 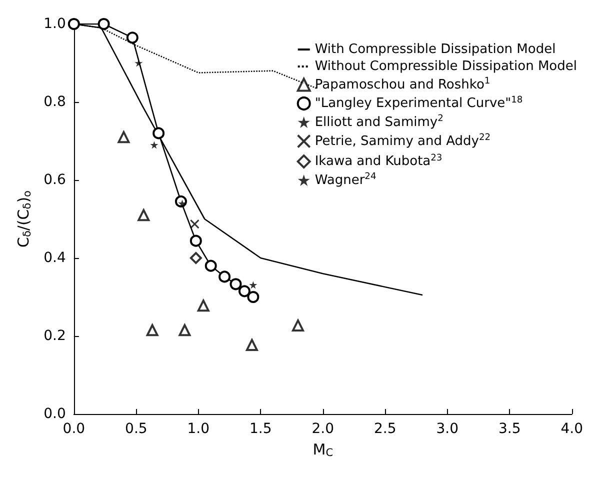 What do you see at coordinates (385, 429) in the screenshot?
I see `x-tick-label: 2.5` at bounding box center [385, 429].